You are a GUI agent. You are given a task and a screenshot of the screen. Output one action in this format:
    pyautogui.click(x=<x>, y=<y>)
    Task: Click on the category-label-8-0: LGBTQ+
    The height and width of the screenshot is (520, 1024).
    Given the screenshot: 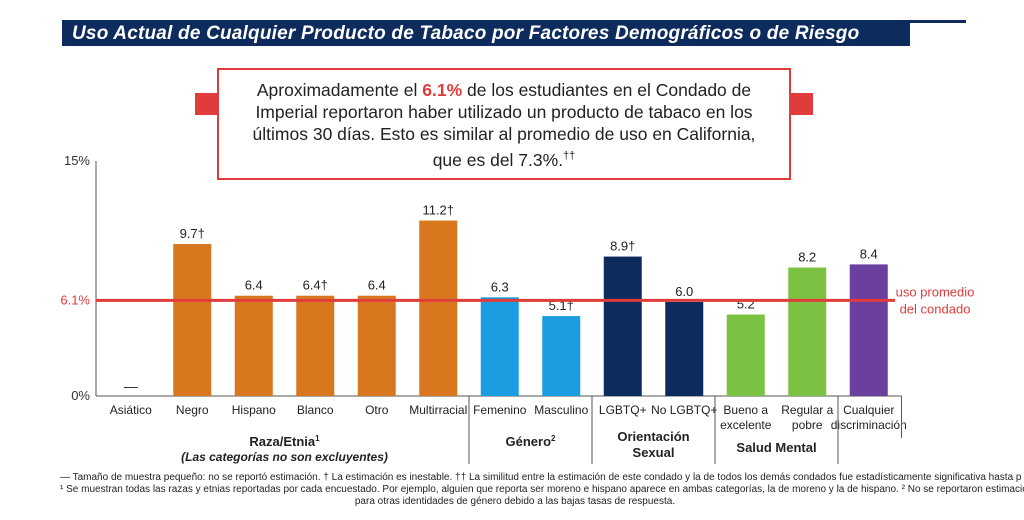 What is the action you would take?
    pyautogui.click(x=623, y=410)
    